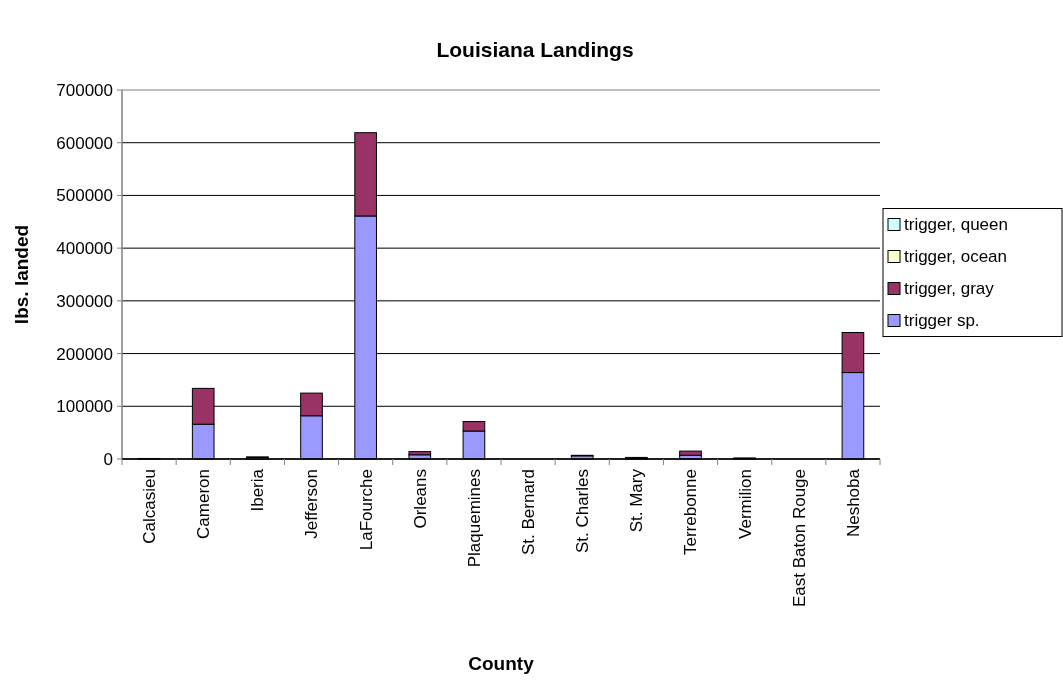  Describe the element at coordinates (258, 490) in the screenshot. I see `x-tick-label: Iberia` at that location.